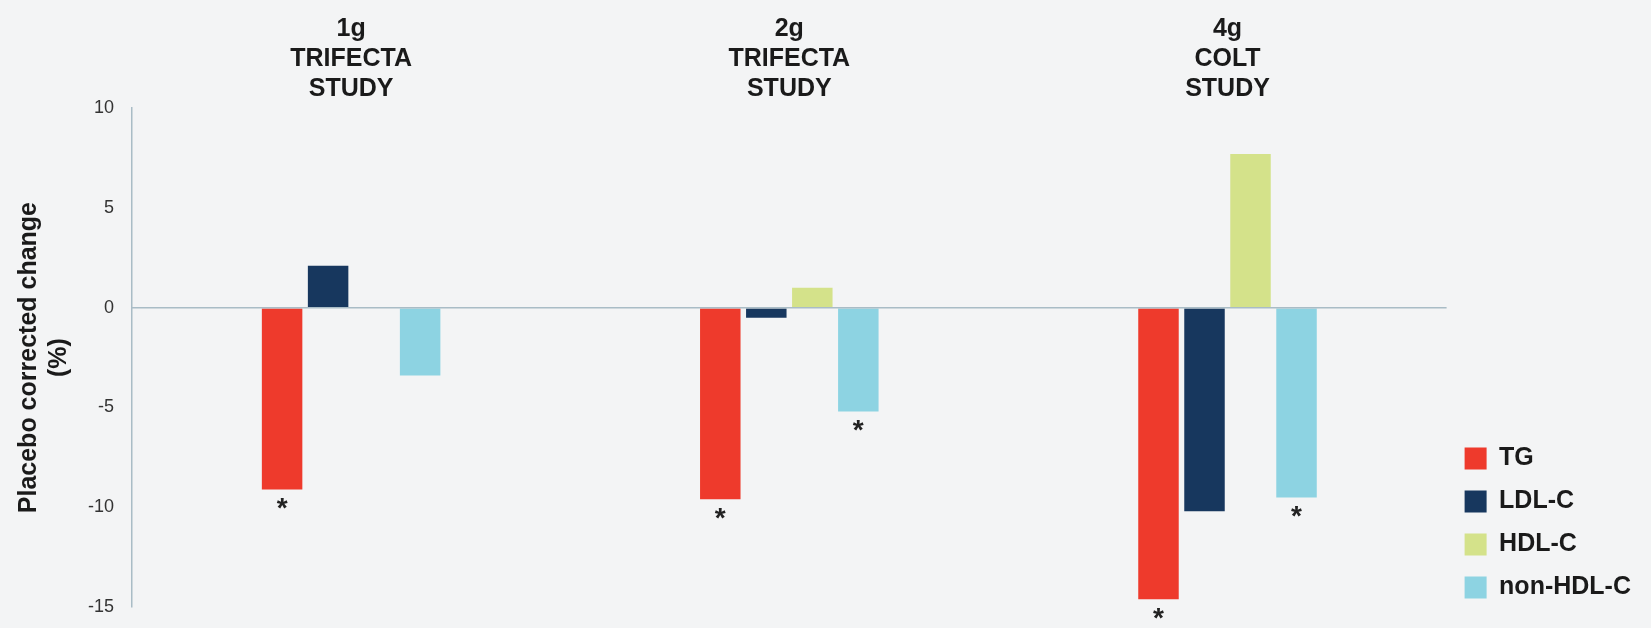  I want to click on y-tick-label: -10, so click(101, 506).